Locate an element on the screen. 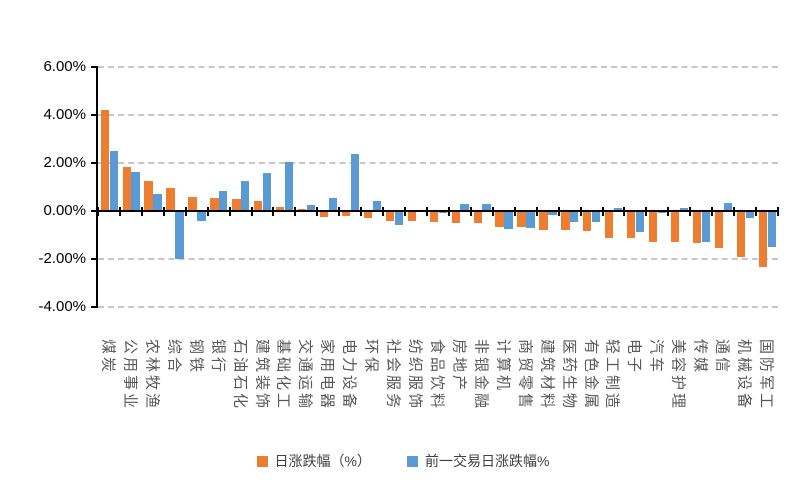  x-axis-label-房地产: 房地产 is located at coordinates (460, 391).